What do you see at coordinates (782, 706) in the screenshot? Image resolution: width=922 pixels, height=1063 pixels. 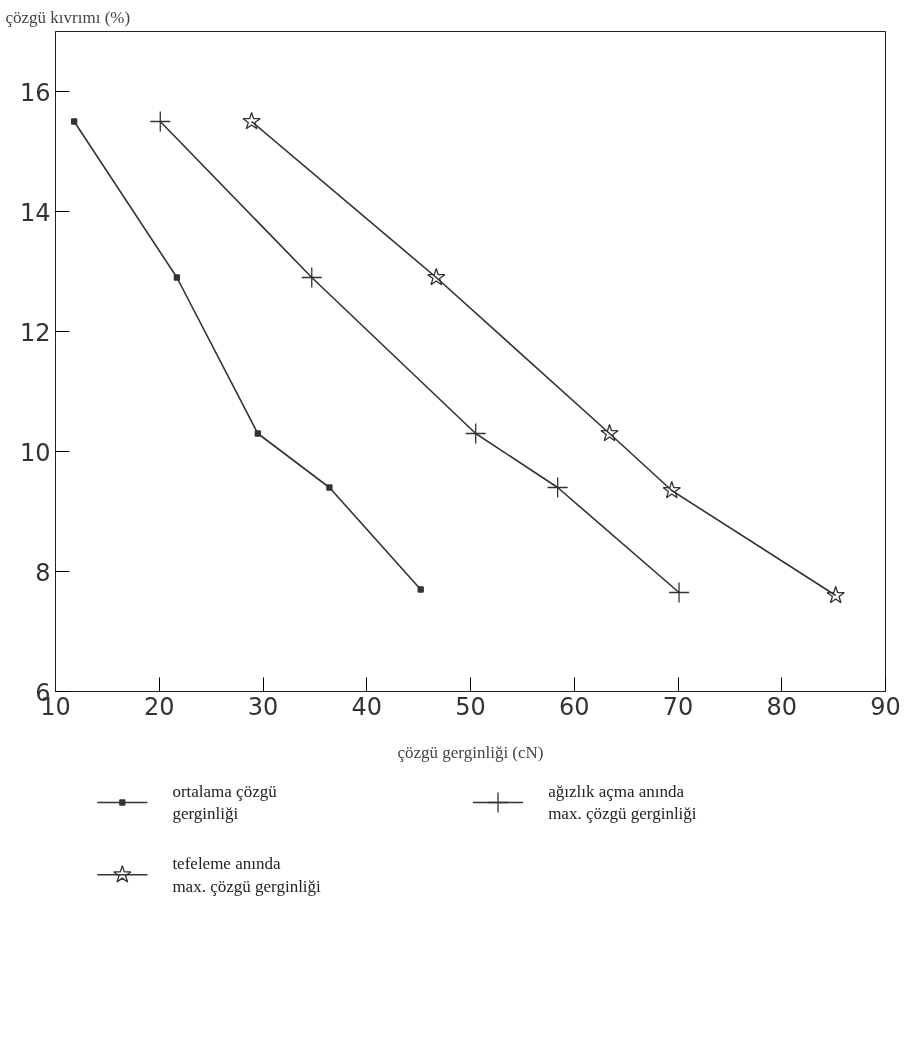 I see `x-tick-label: 80` at bounding box center [782, 706].